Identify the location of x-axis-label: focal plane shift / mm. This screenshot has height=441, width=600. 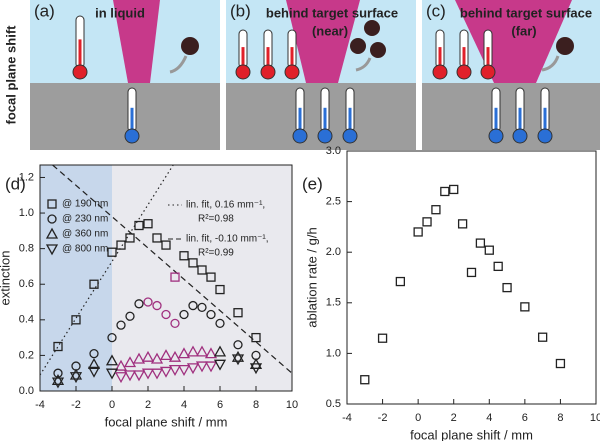
(471, 434).